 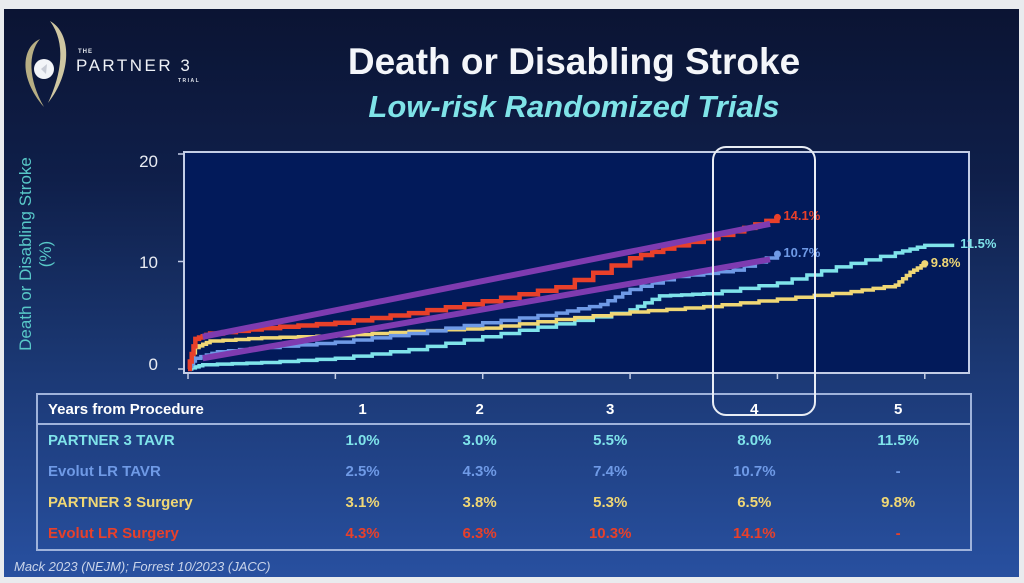 What do you see at coordinates (504, 440) in the screenshot?
I see `table-row: PARTNER 3 TAVR 1.0% 3.0% 5.5% 8.0% 11.5%` at bounding box center [504, 440].